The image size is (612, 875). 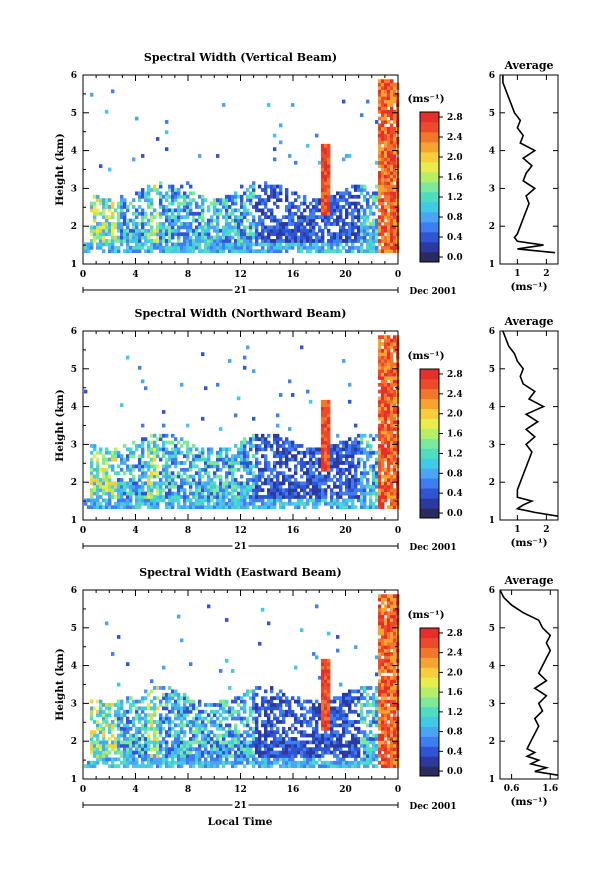 I want to click on profile-line, so click(x=529, y=164).